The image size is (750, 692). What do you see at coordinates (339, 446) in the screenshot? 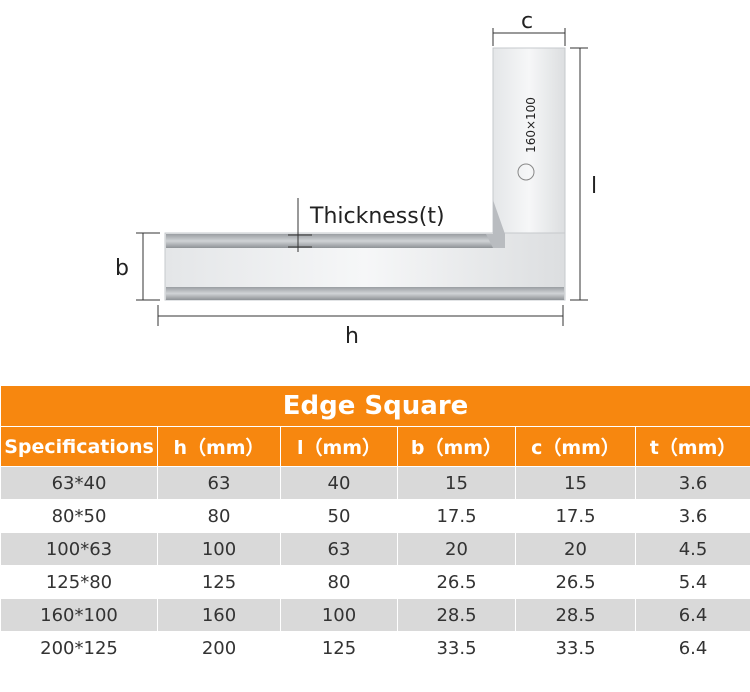
I see `header-cell: l（mm）` at bounding box center [339, 446].